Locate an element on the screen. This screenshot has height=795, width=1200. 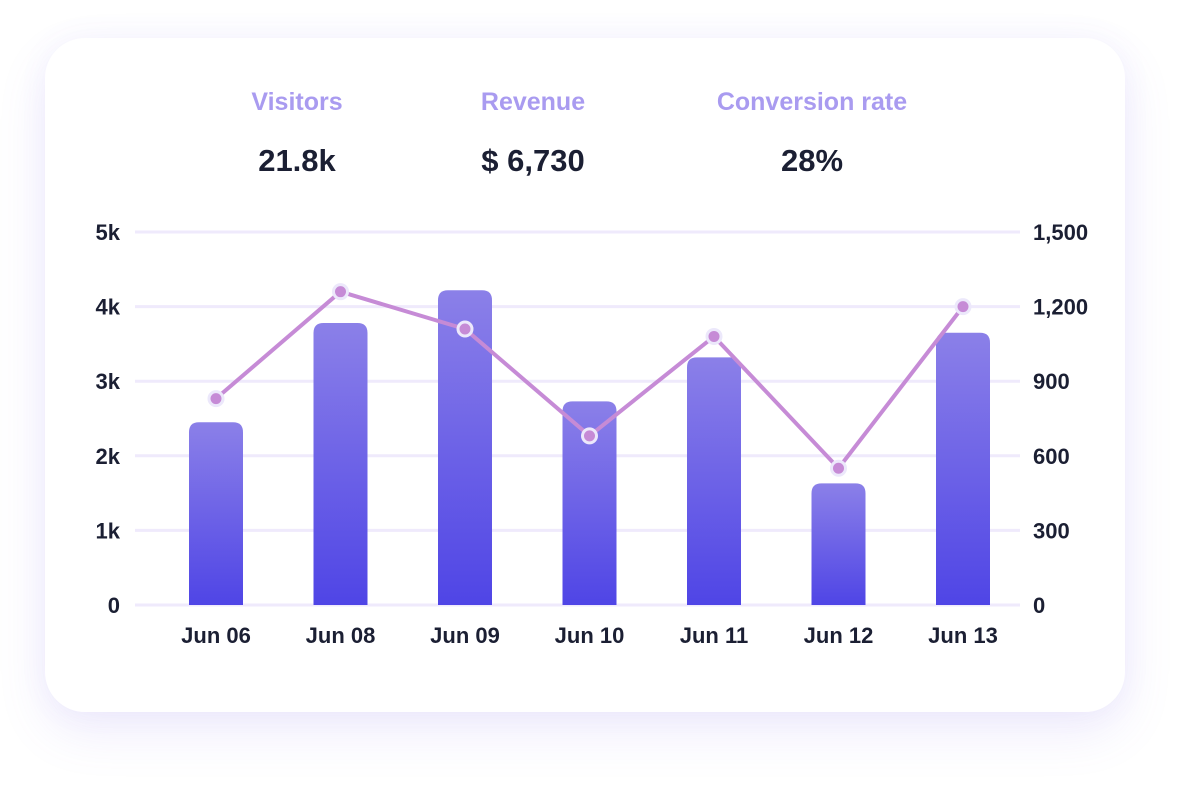
right-axis-tick: 1,200 is located at coordinates (1060, 307).